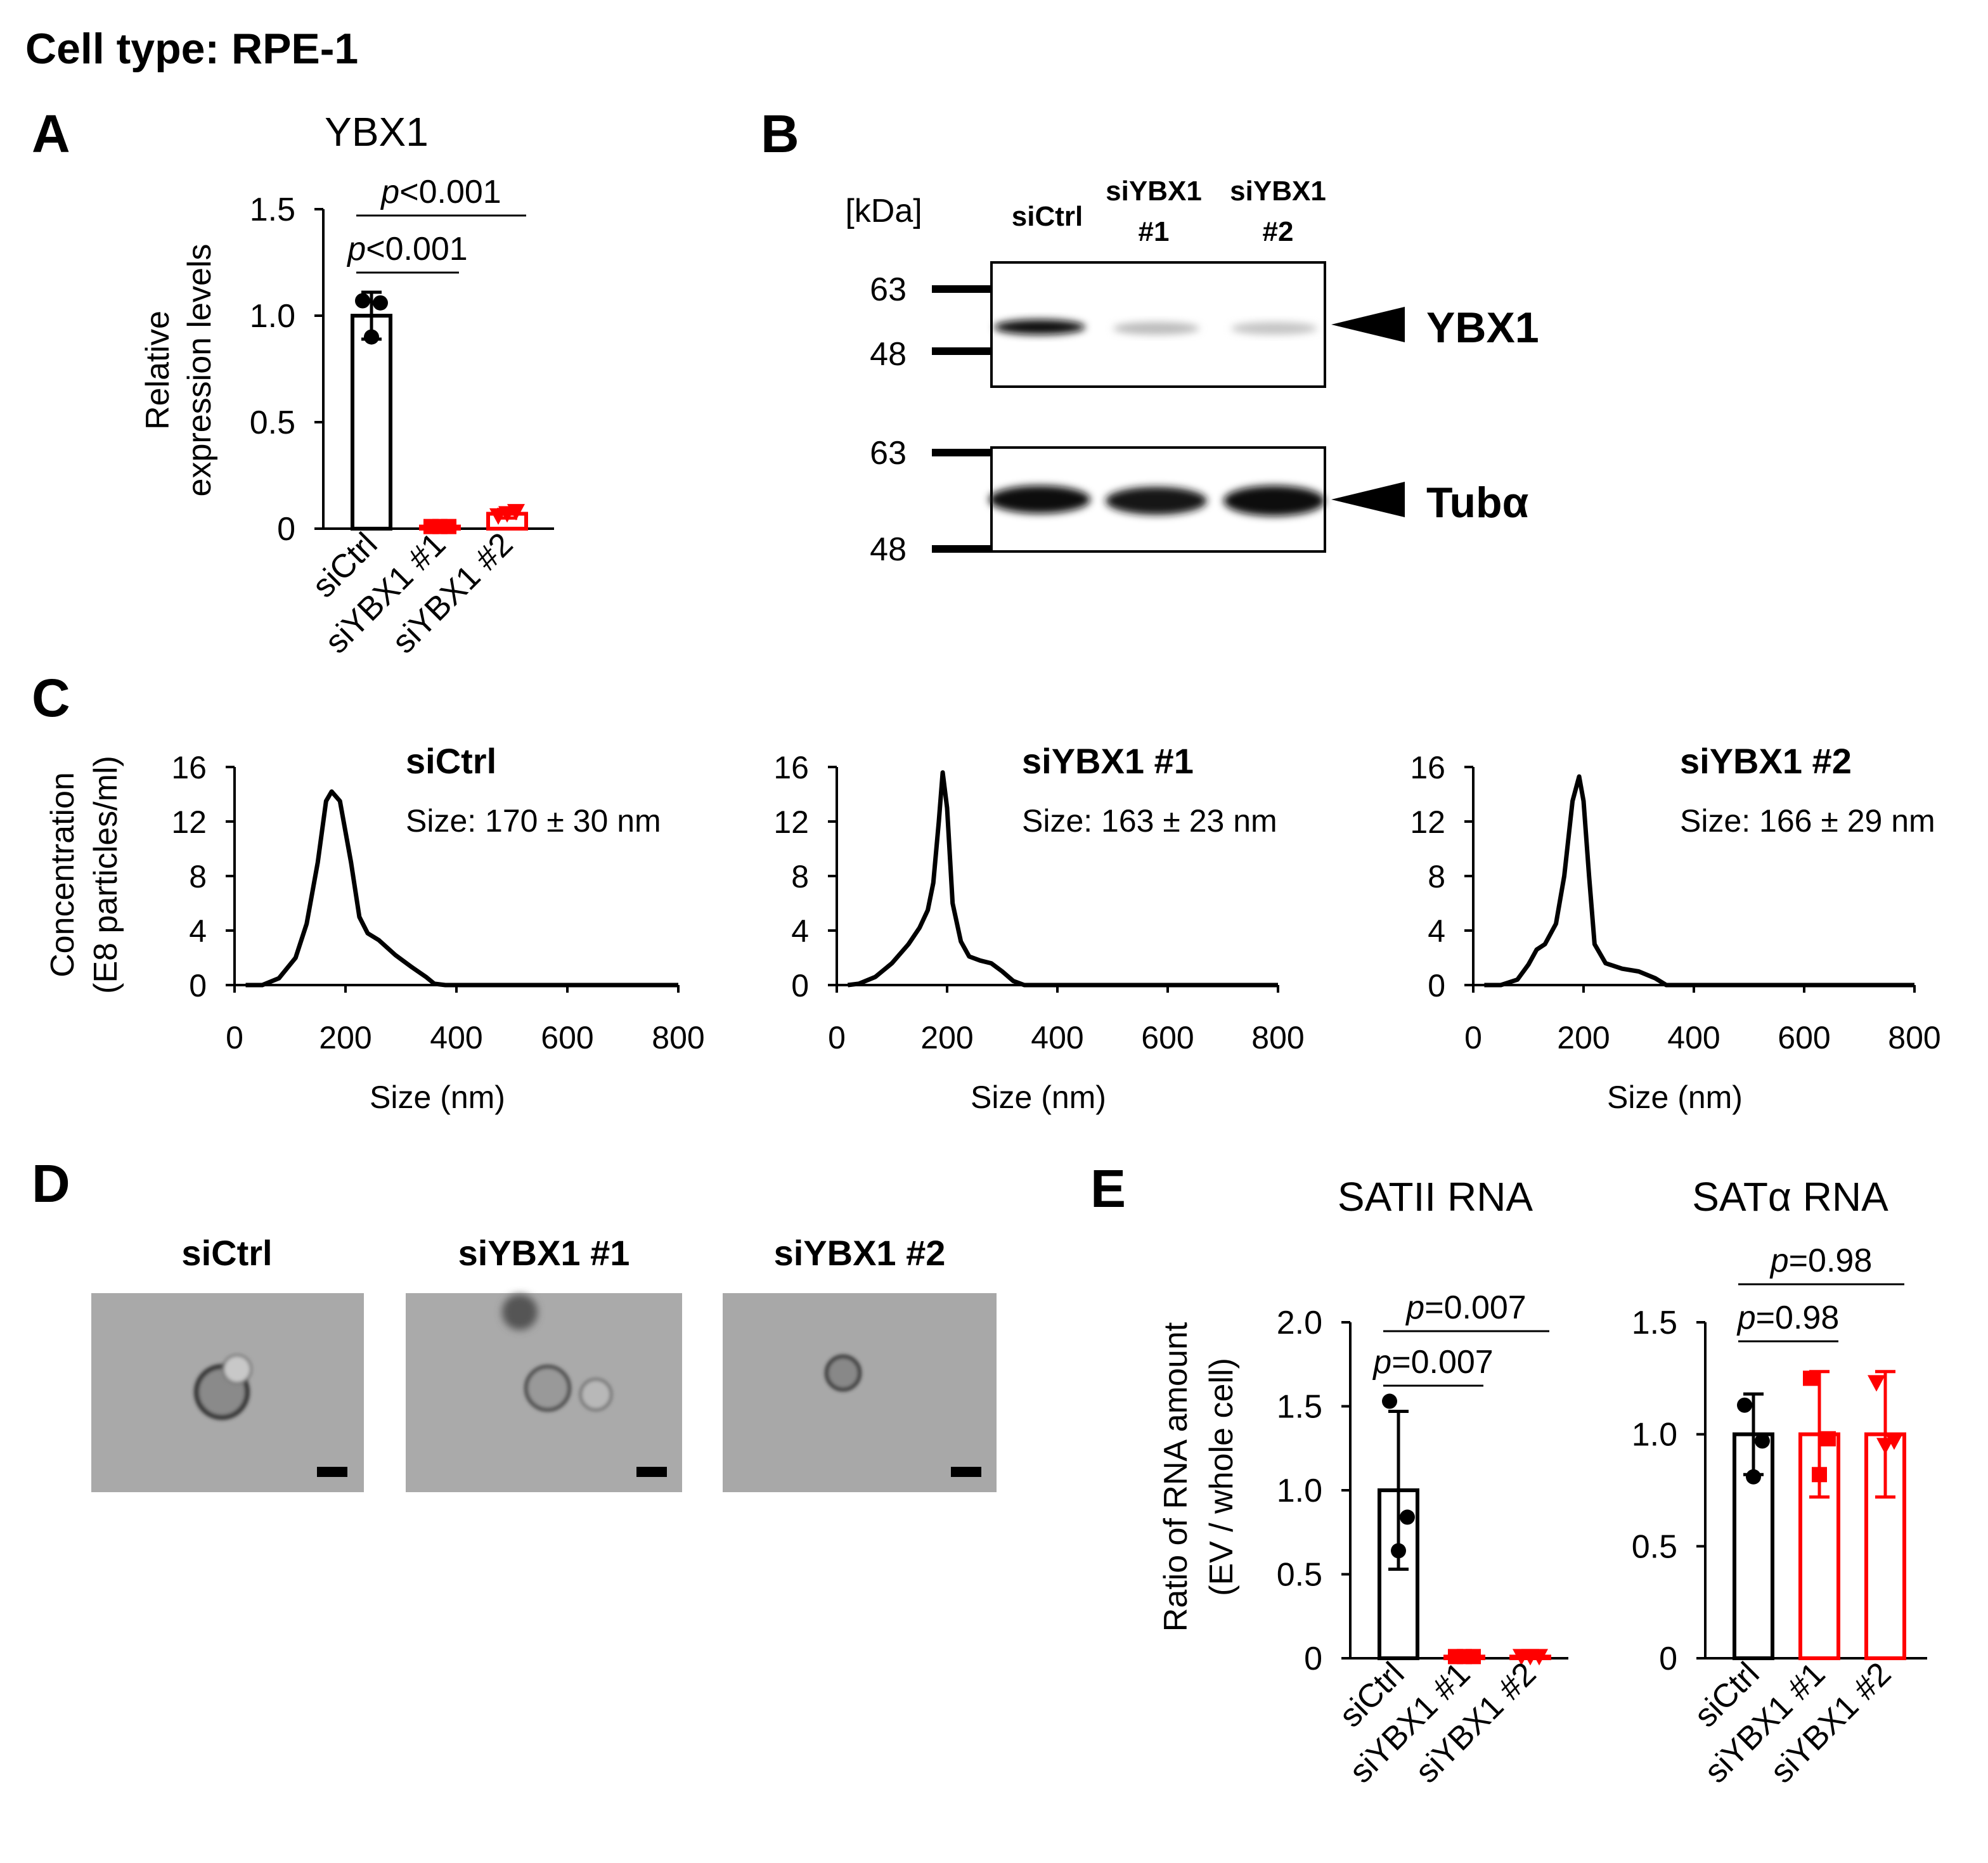 This screenshot has height=1863, width=1988. I want to click on panel-label: D, so click(51, 1183).